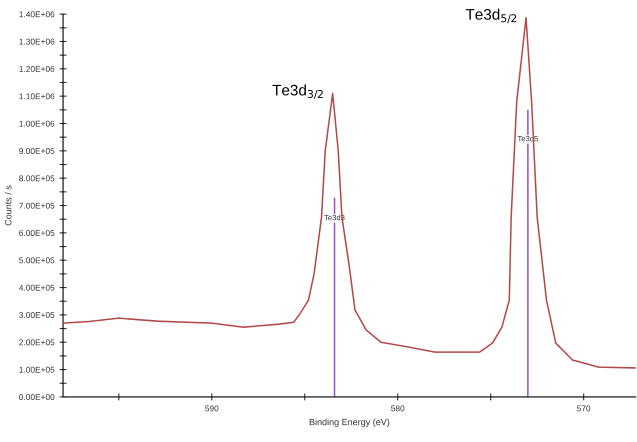 This screenshot has width=637, height=442. Describe the element at coordinates (36, 96) in the screenshot. I see `y-tick-label: 1.10E+06` at that location.